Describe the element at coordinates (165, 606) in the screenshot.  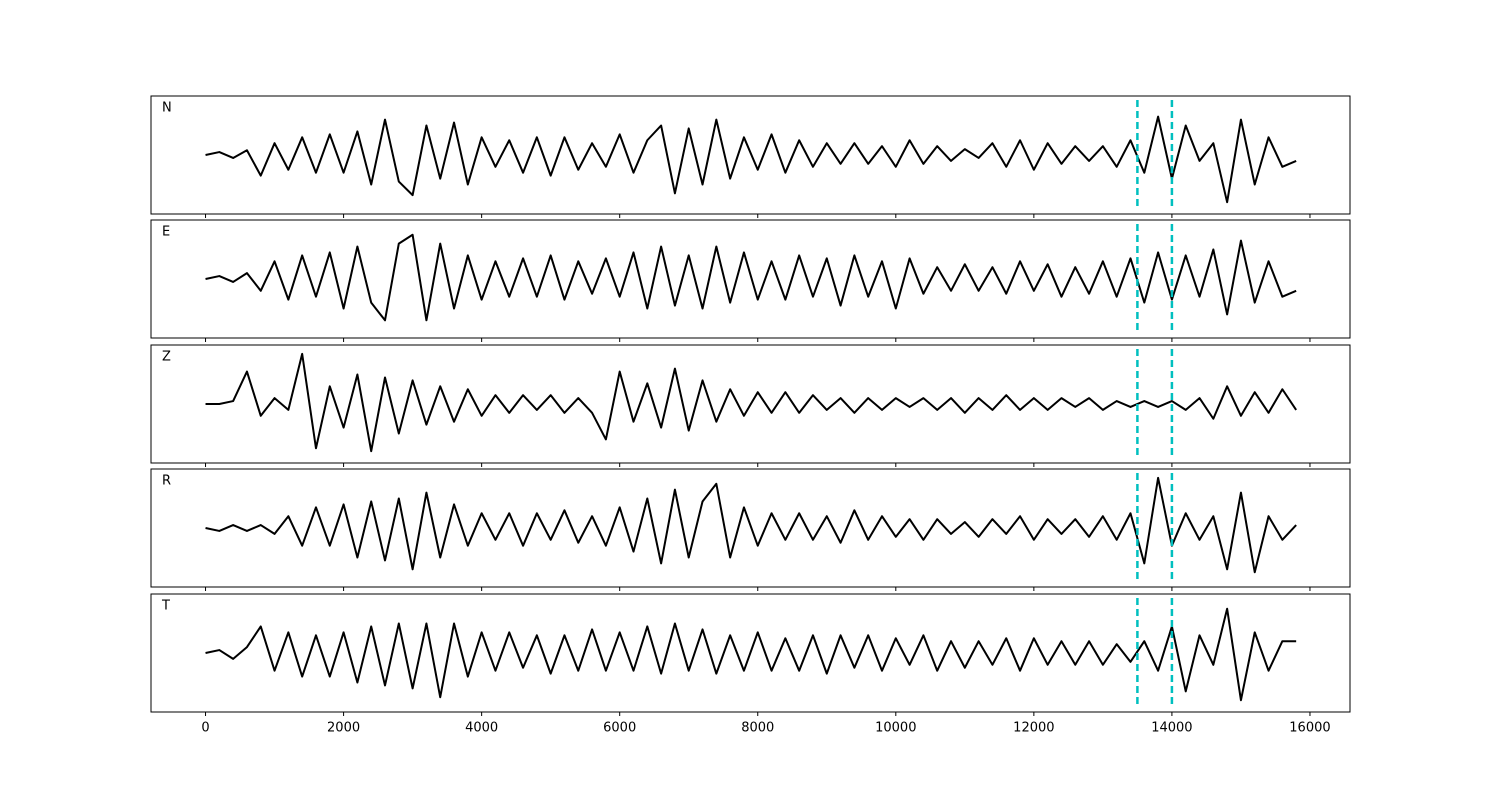
I see `panel-label: T` at that location.